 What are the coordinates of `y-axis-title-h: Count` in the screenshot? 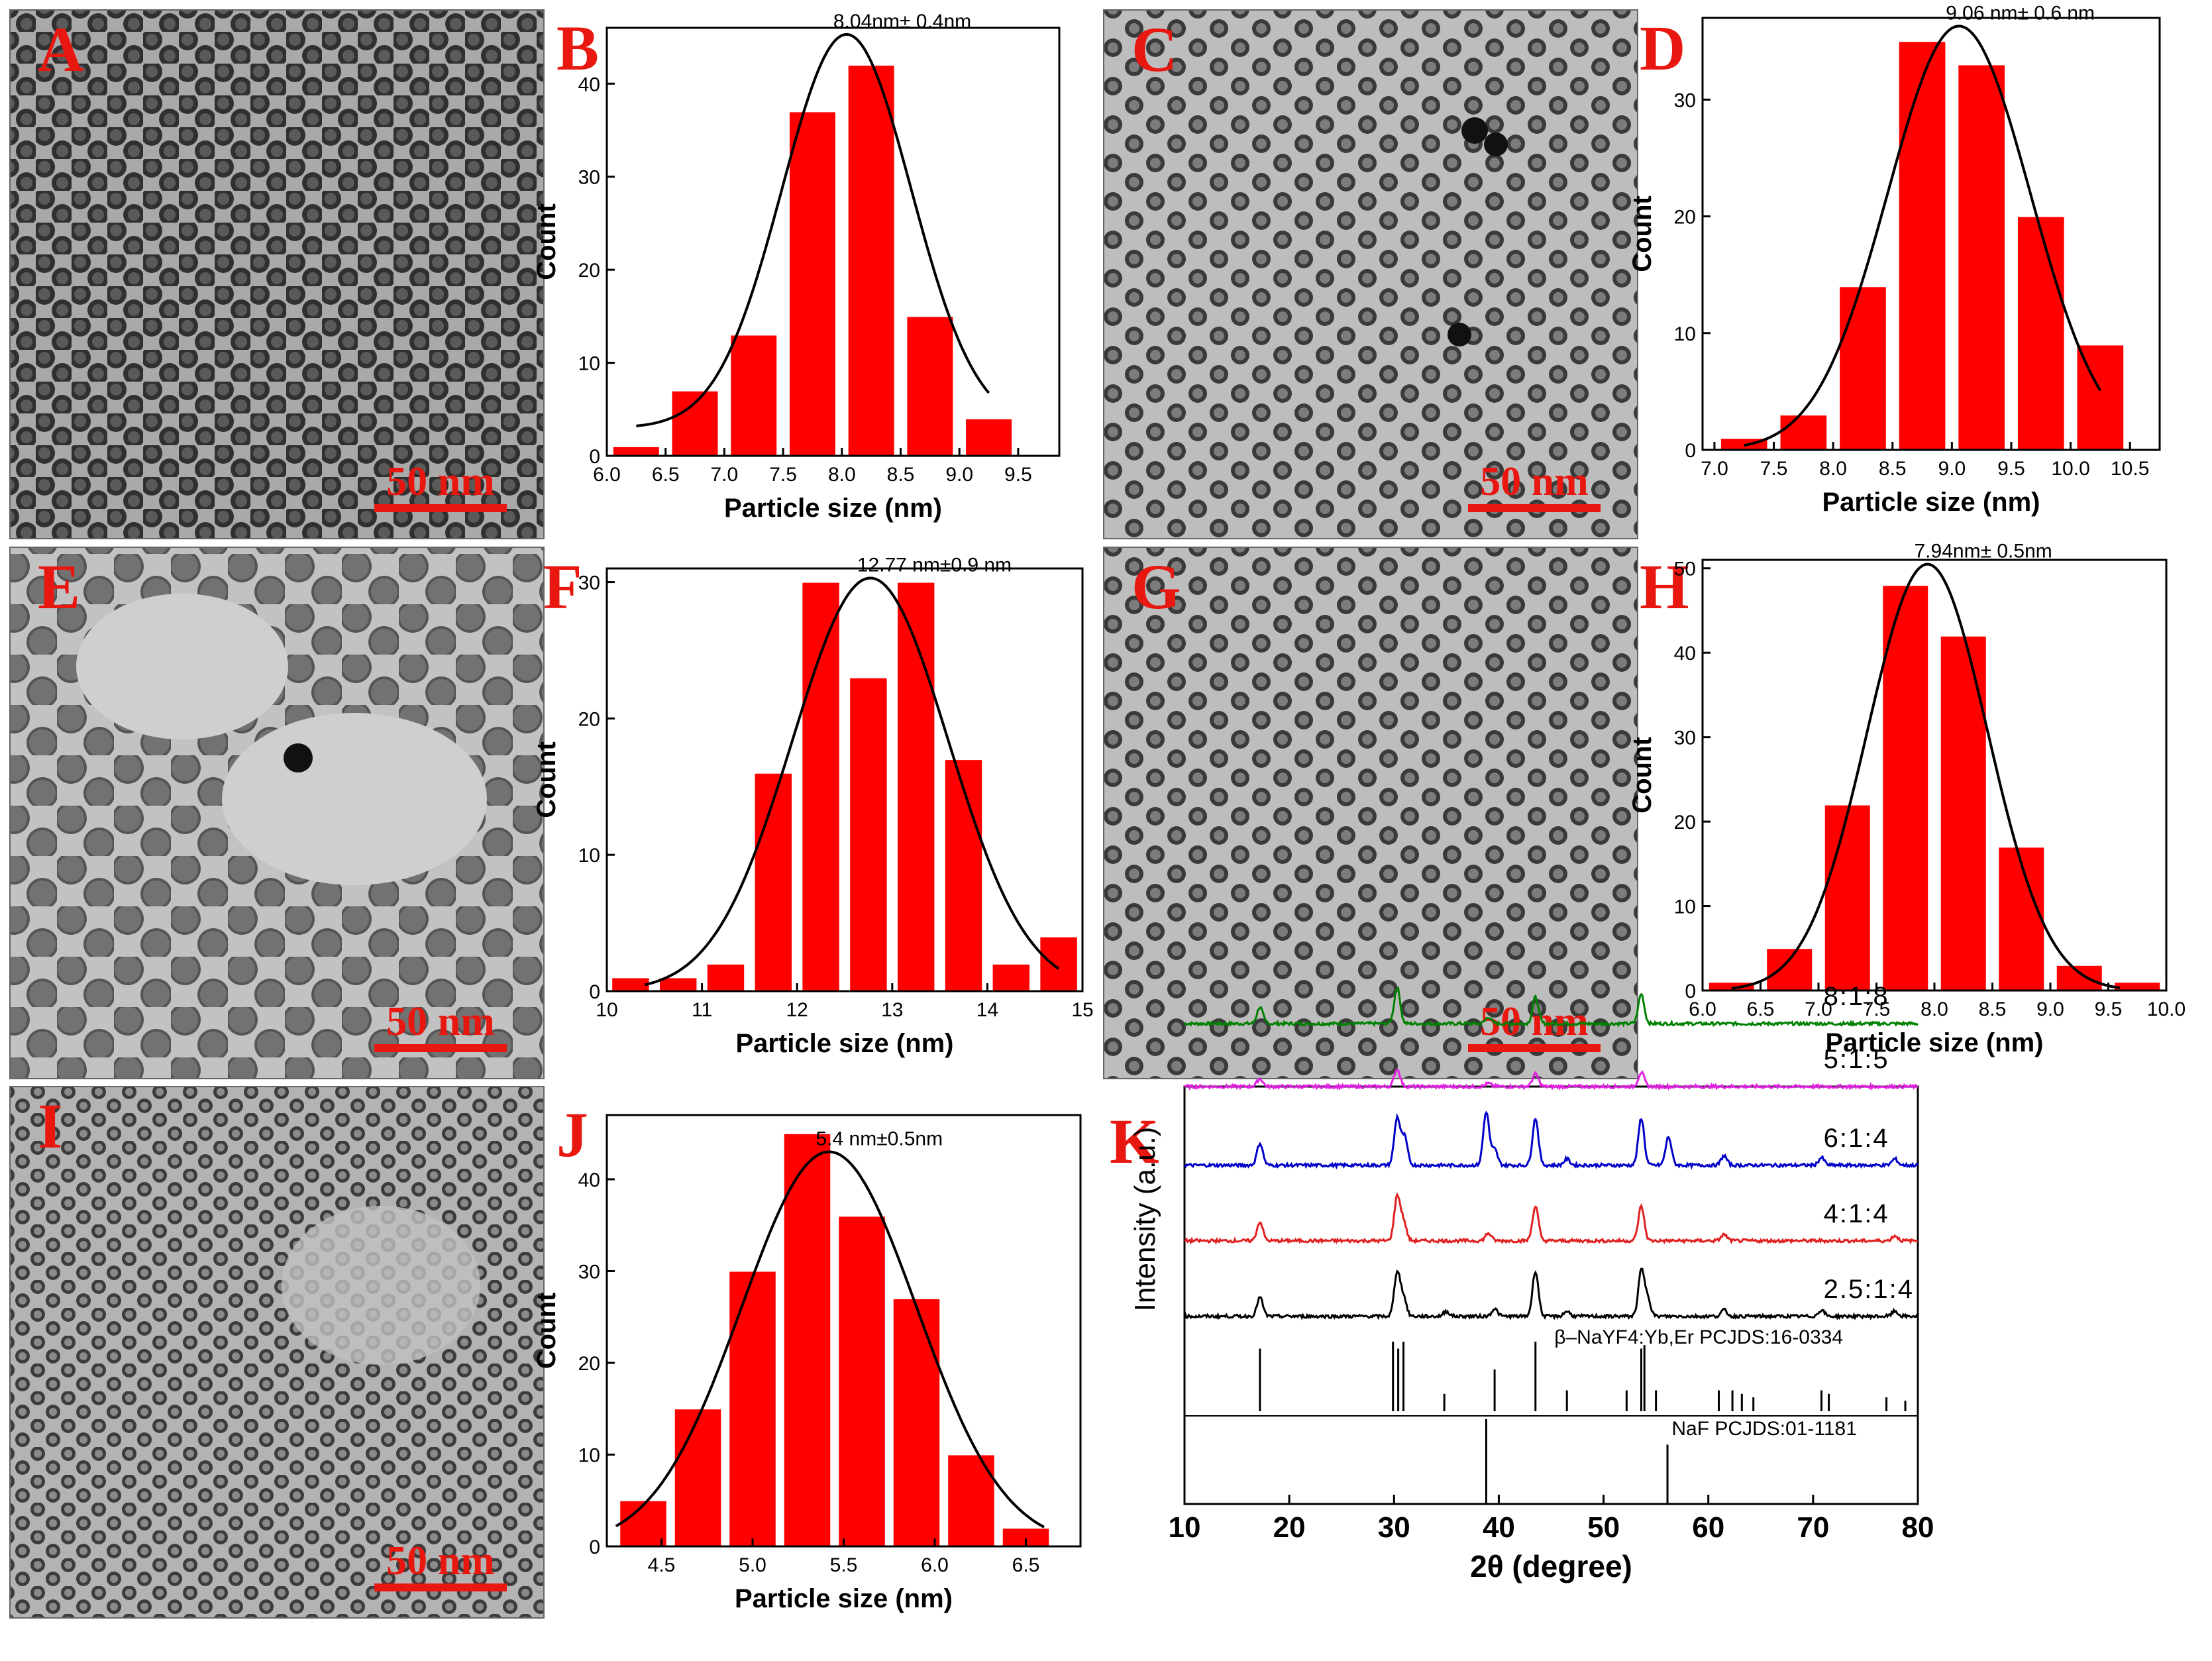 It's located at (1642, 776).